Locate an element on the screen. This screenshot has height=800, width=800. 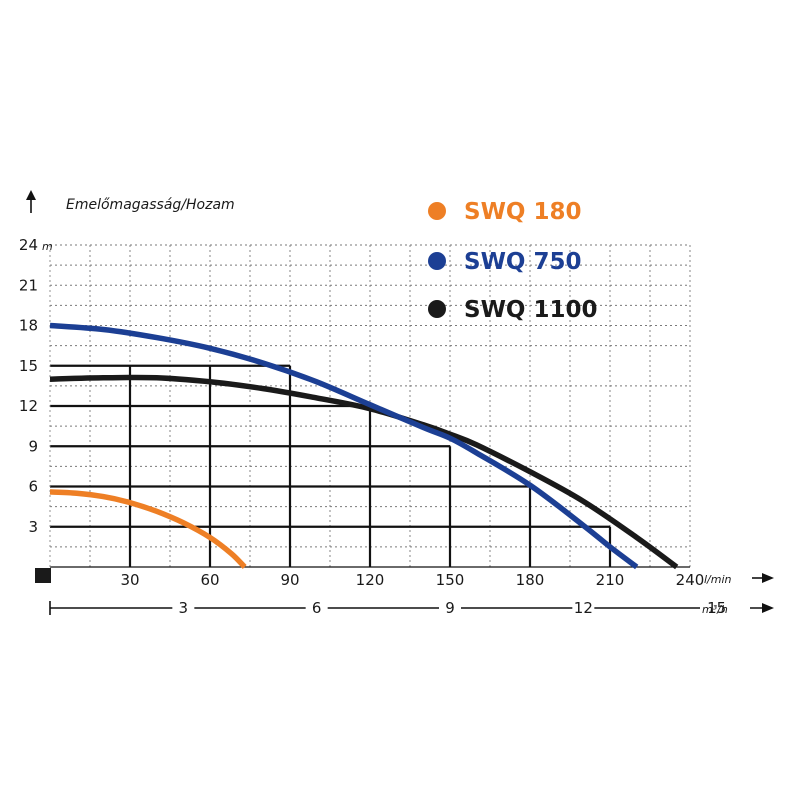
x-tick-label: 210 is located at coordinates (610, 580).